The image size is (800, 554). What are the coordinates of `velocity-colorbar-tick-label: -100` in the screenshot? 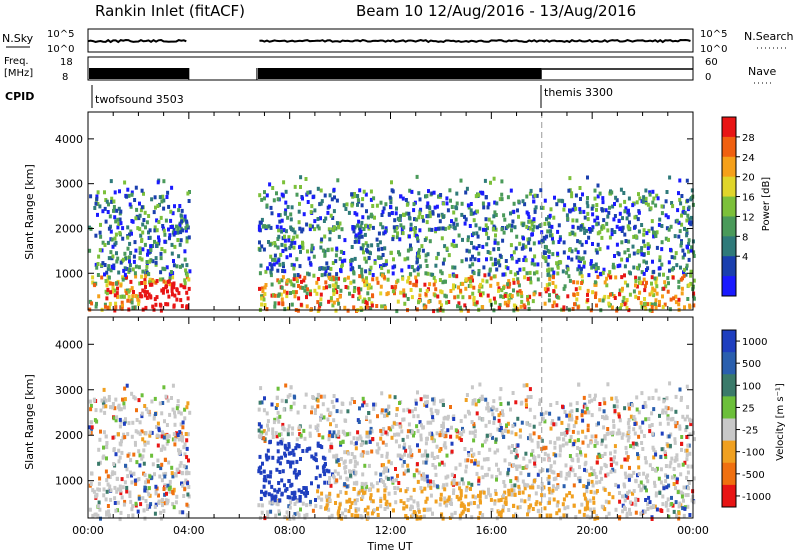 It's located at (753, 453).